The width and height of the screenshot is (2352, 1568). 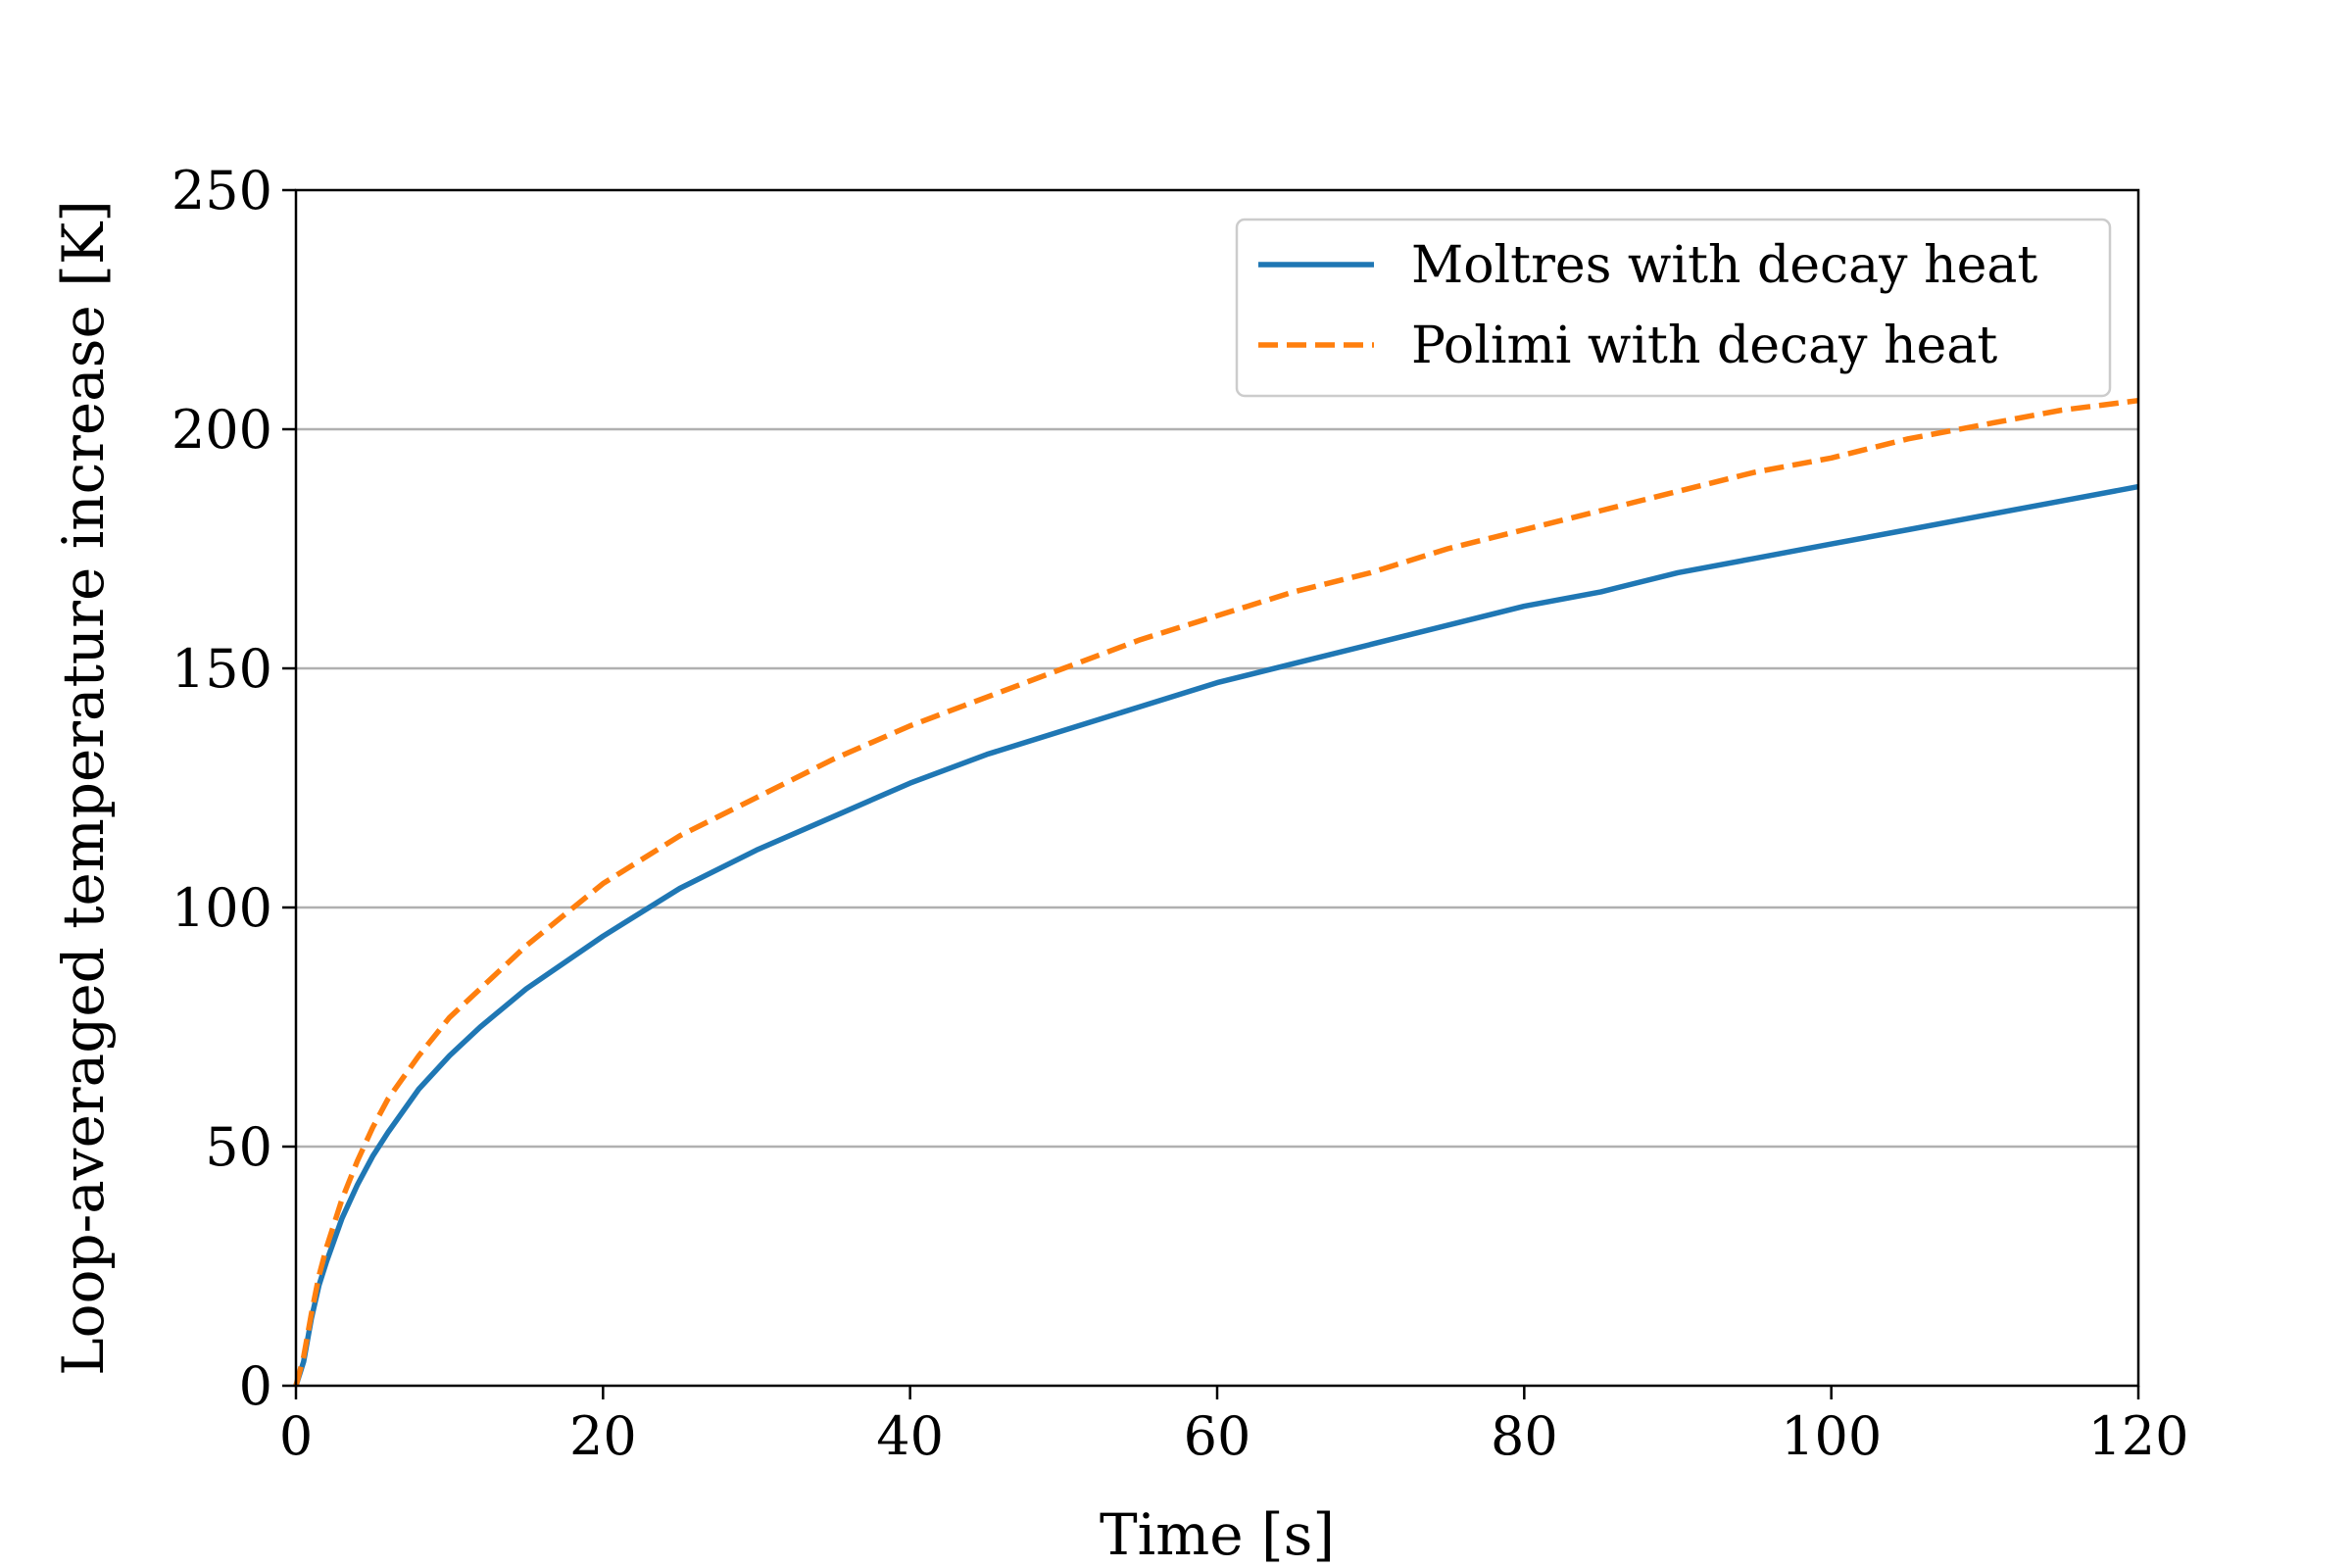 I want to click on y-tick-label: 100, so click(x=222, y=908).